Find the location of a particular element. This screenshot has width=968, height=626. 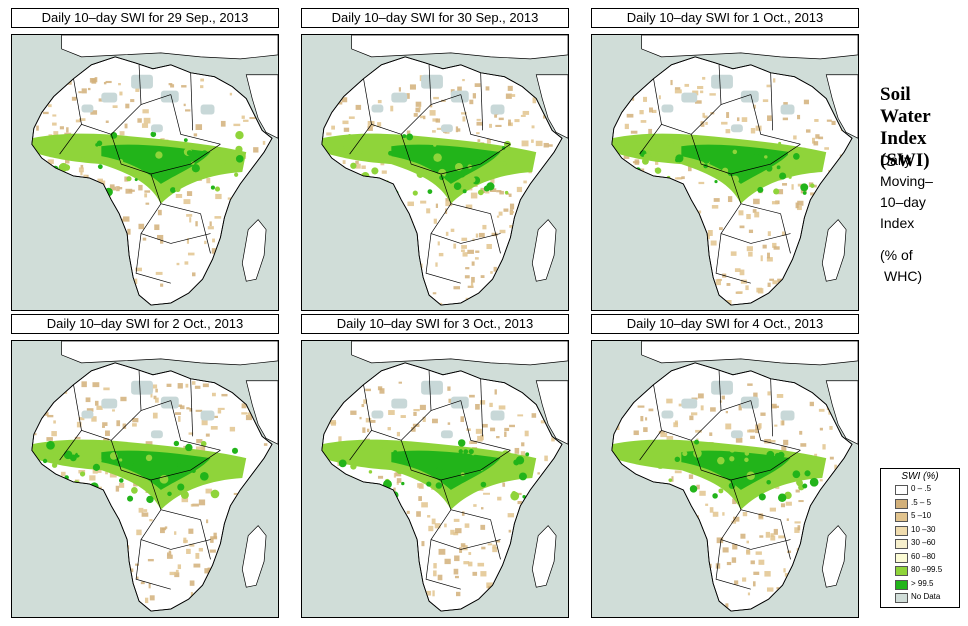

legend-swatch is located at coordinates (901, 571).